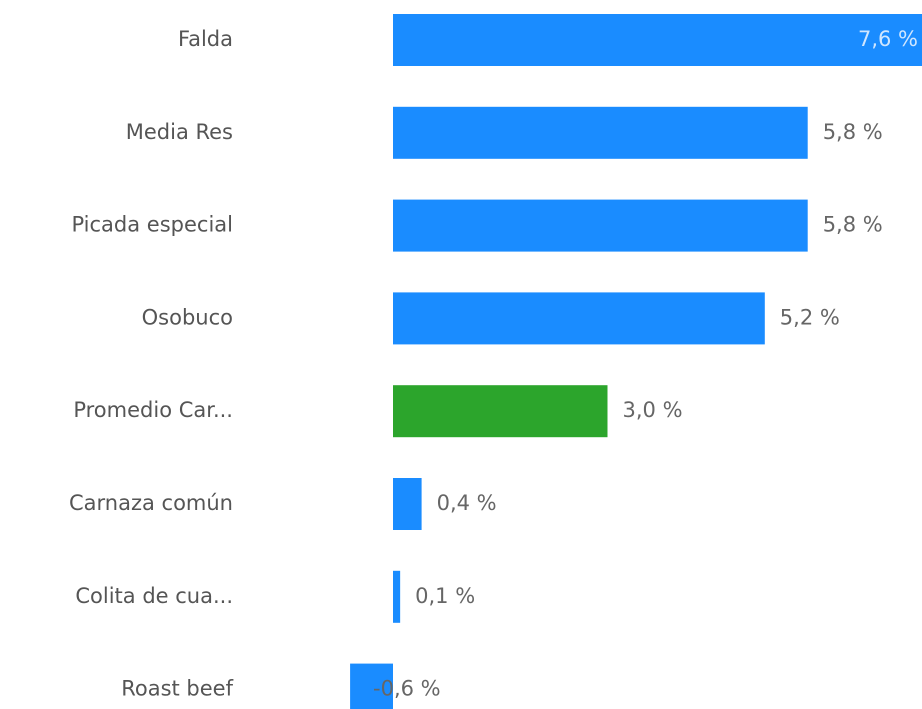 This screenshot has width=922, height=709. What do you see at coordinates (445, 596) in the screenshot?
I see `value-label: 0,1 %` at bounding box center [445, 596].